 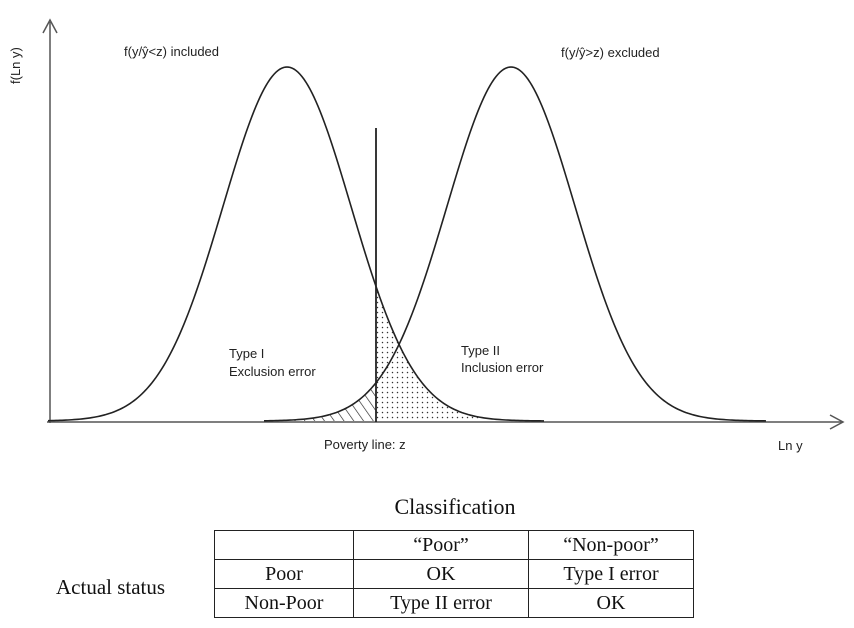 What do you see at coordinates (284, 574) in the screenshot?
I see `row-header-poor: Poor` at bounding box center [284, 574].